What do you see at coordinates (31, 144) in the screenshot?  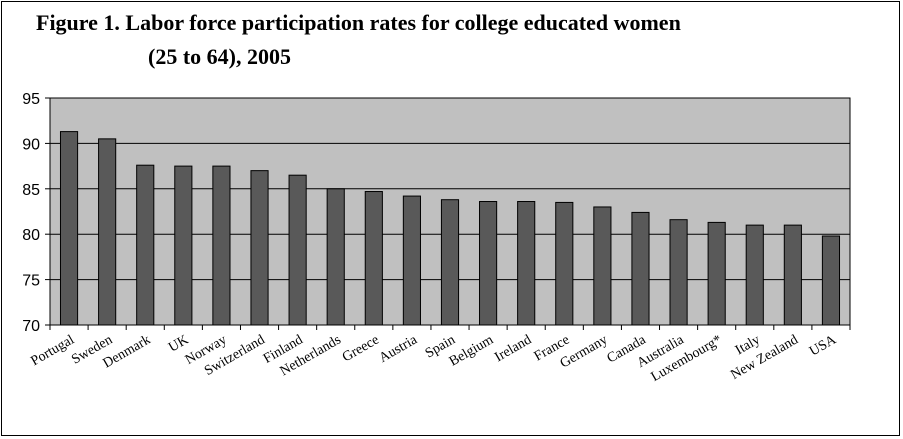 I see `y-tick-label: 90` at bounding box center [31, 144].